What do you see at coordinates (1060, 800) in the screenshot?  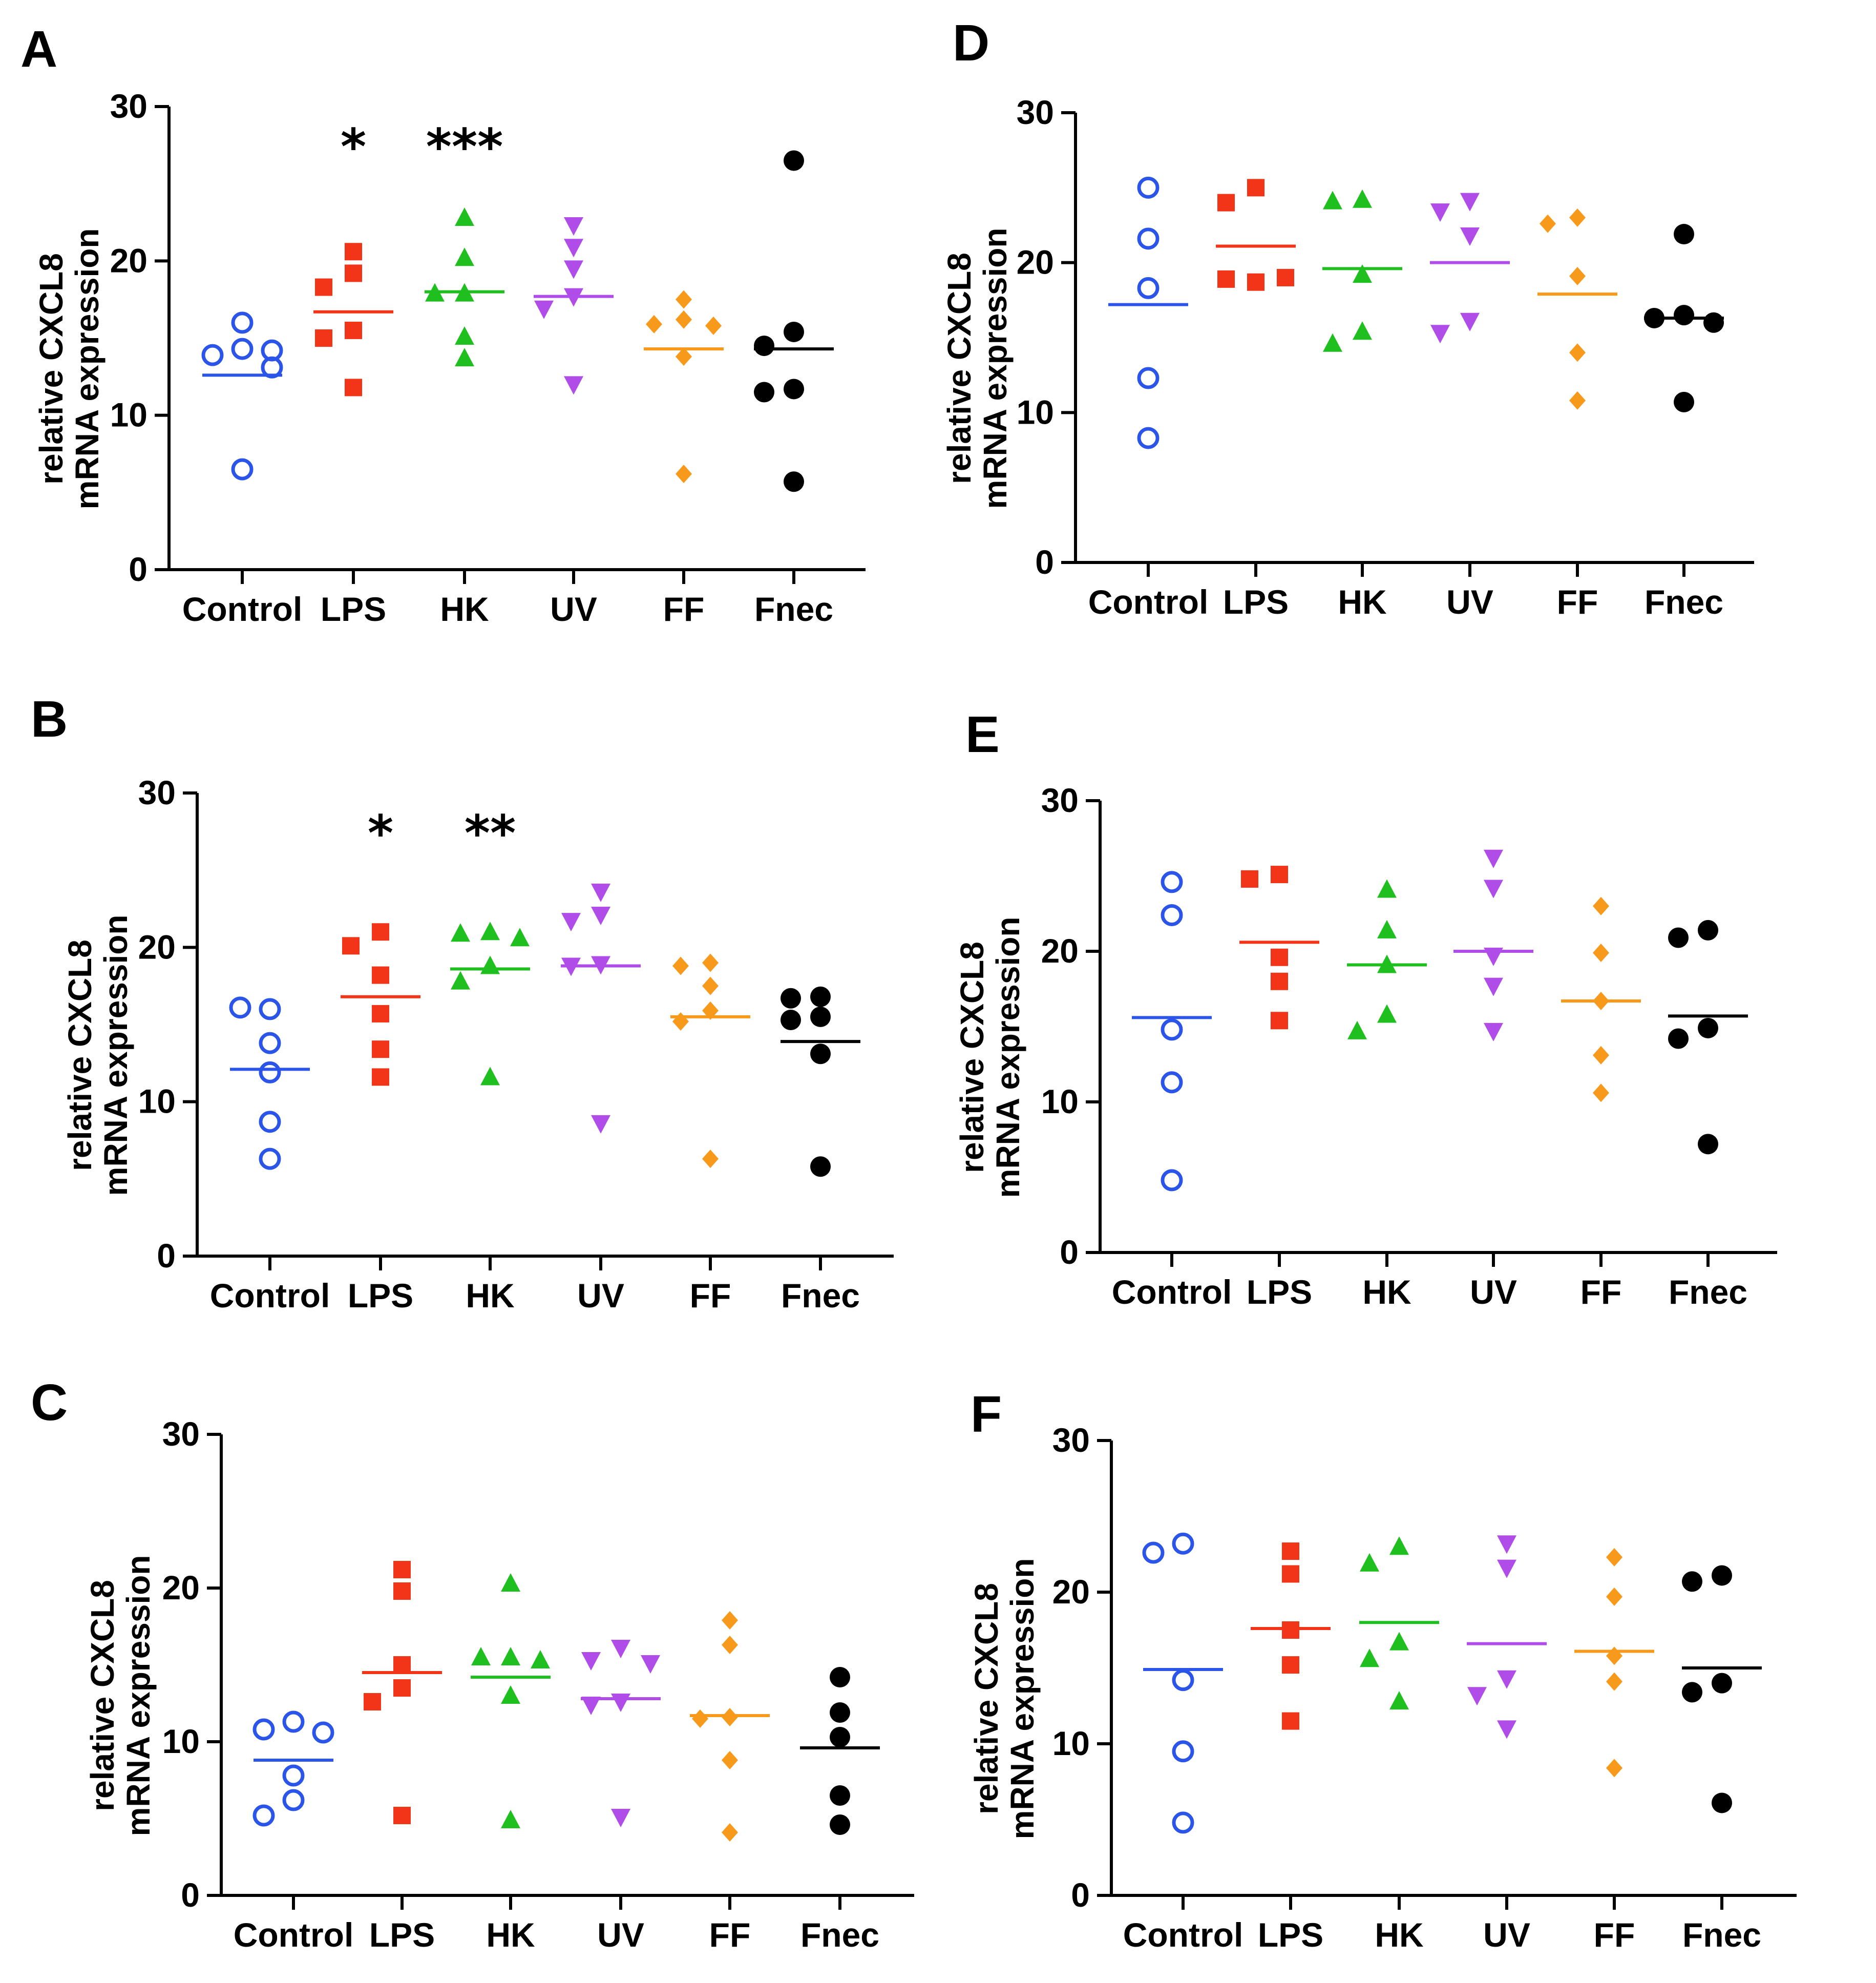 I see `y-tick-label: 30` at bounding box center [1060, 800].